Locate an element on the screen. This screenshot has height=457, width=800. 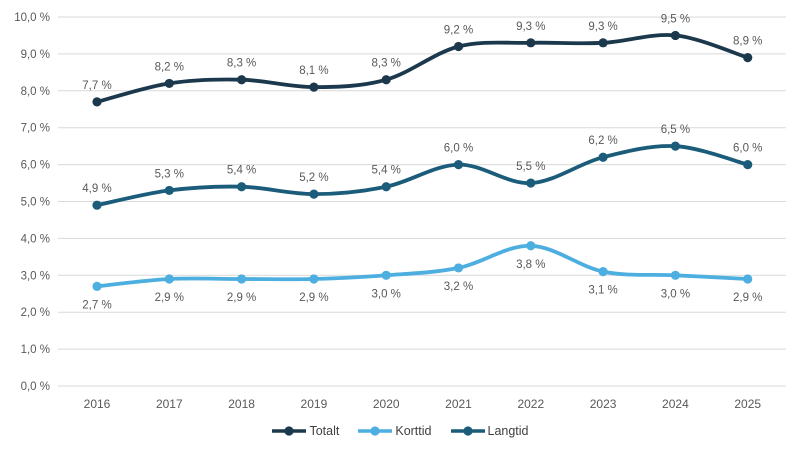
y-tick-label: 10,0 % is located at coordinates (32, 18).